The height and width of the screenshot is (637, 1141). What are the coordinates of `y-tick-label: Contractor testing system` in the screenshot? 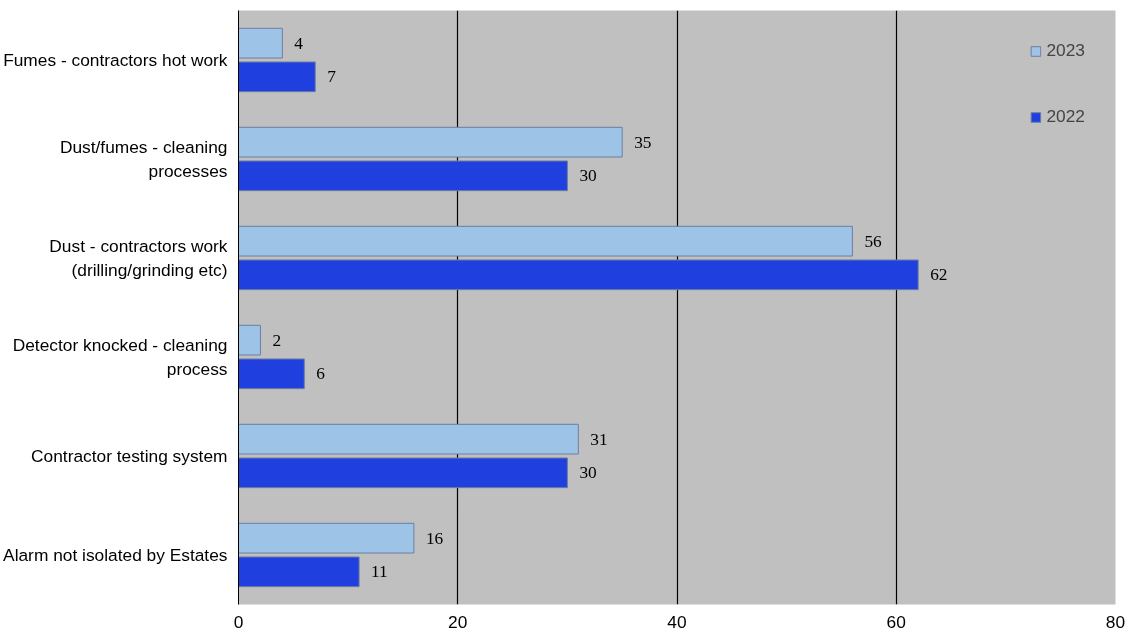 It's located at (129, 456).